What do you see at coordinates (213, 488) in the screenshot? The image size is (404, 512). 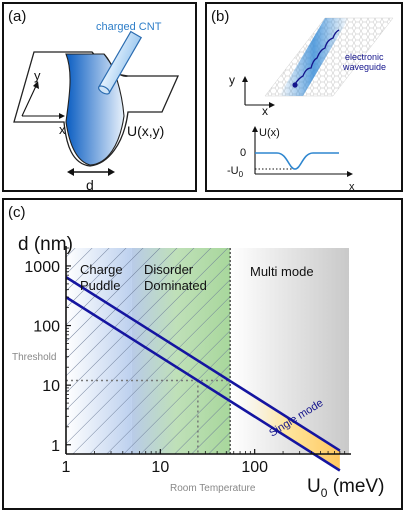 I see `room-temperature-label: Room Temperature` at bounding box center [213, 488].